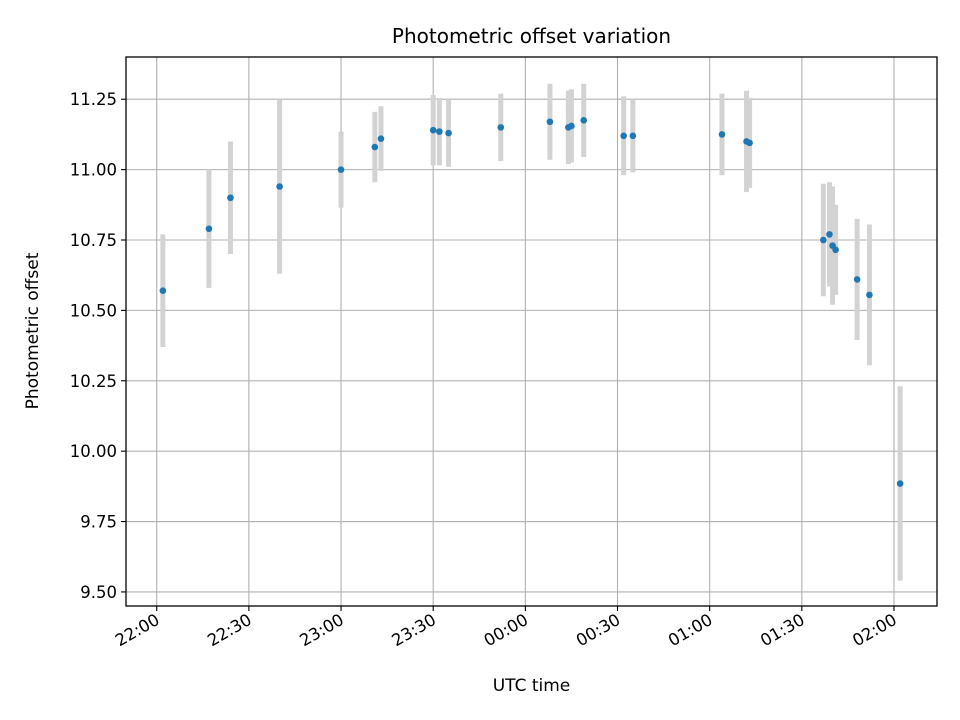 This screenshot has width=960, height=720. What do you see at coordinates (229, 630) in the screenshot?
I see `x-tick-label: 22:30` at bounding box center [229, 630].